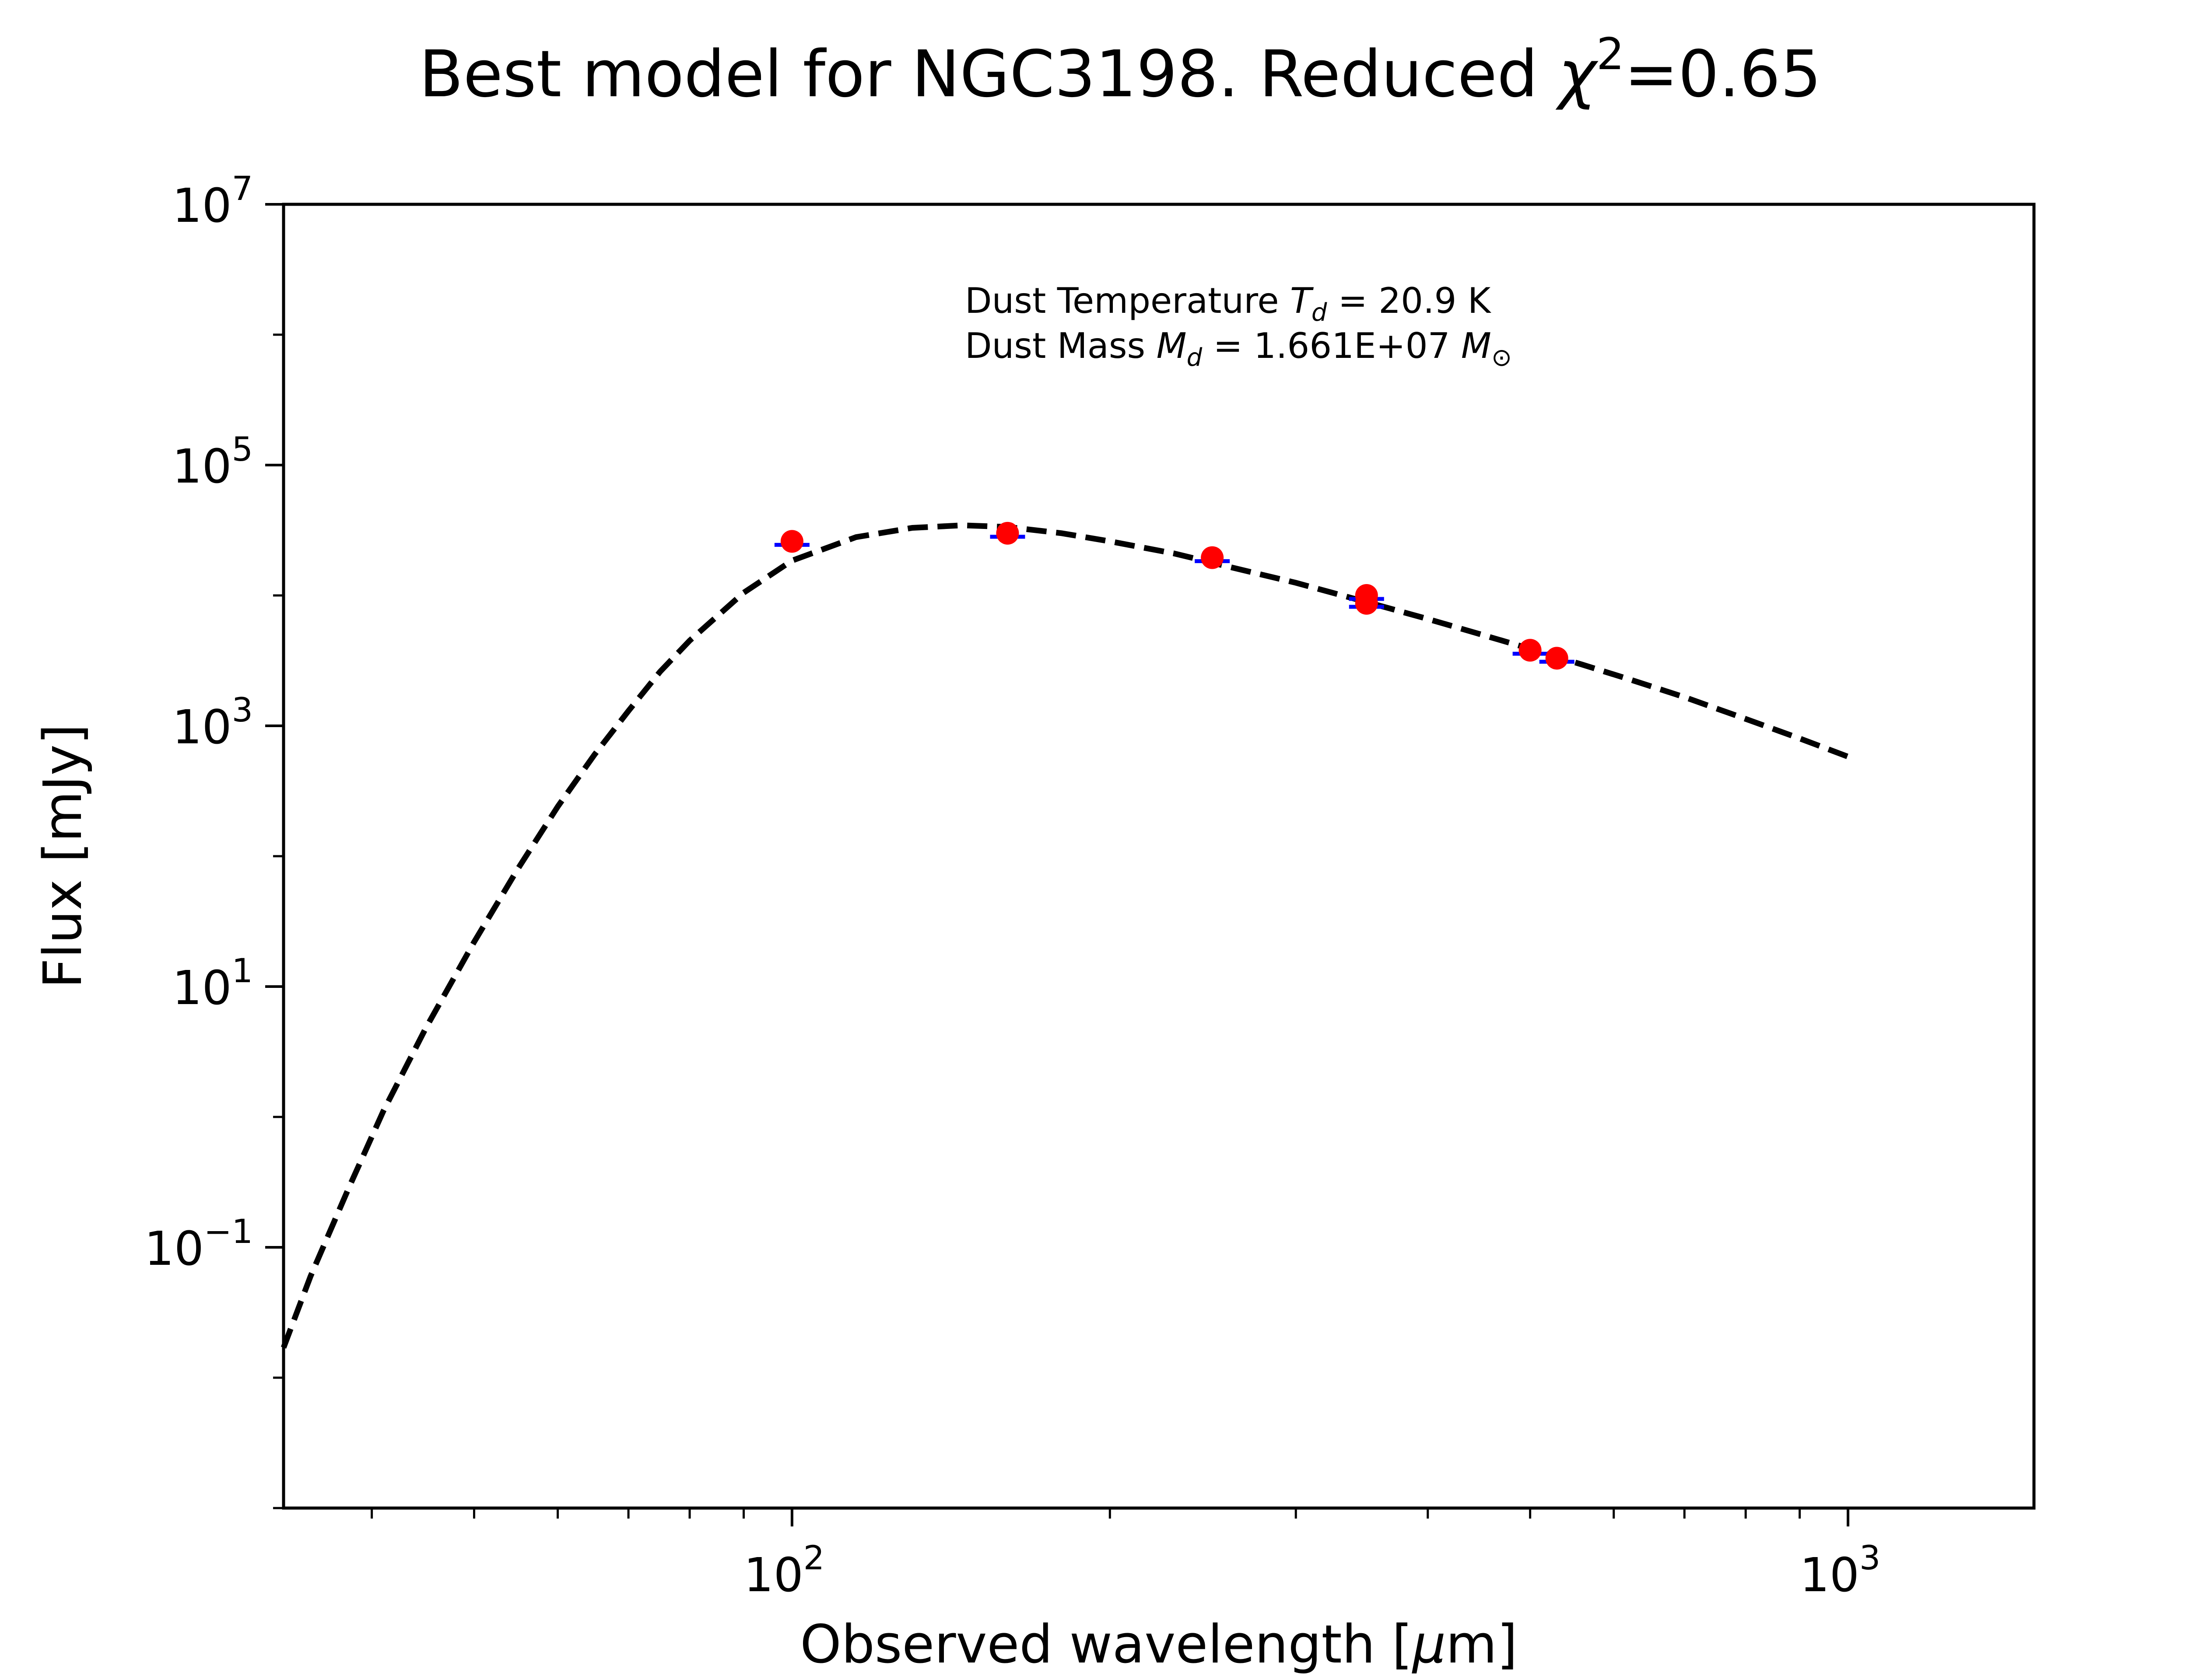  What do you see at coordinates (1502, 357) in the screenshot?
I see `mass-unit-subscript: ⊙` at bounding box center [1502, 357].